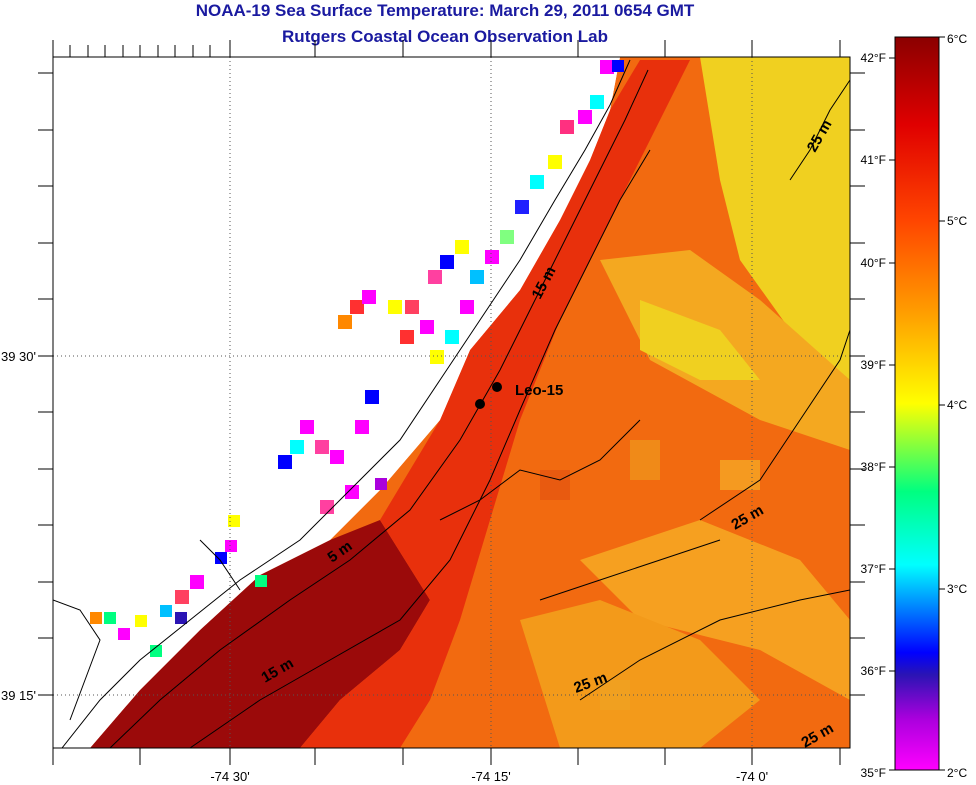 The width and height of the screenshot is (976, 785). What do you see at coordinates (873, 160) in the screenshot?
I see `colorbar-f-label: 41°F` at bounding box center [873, 160].